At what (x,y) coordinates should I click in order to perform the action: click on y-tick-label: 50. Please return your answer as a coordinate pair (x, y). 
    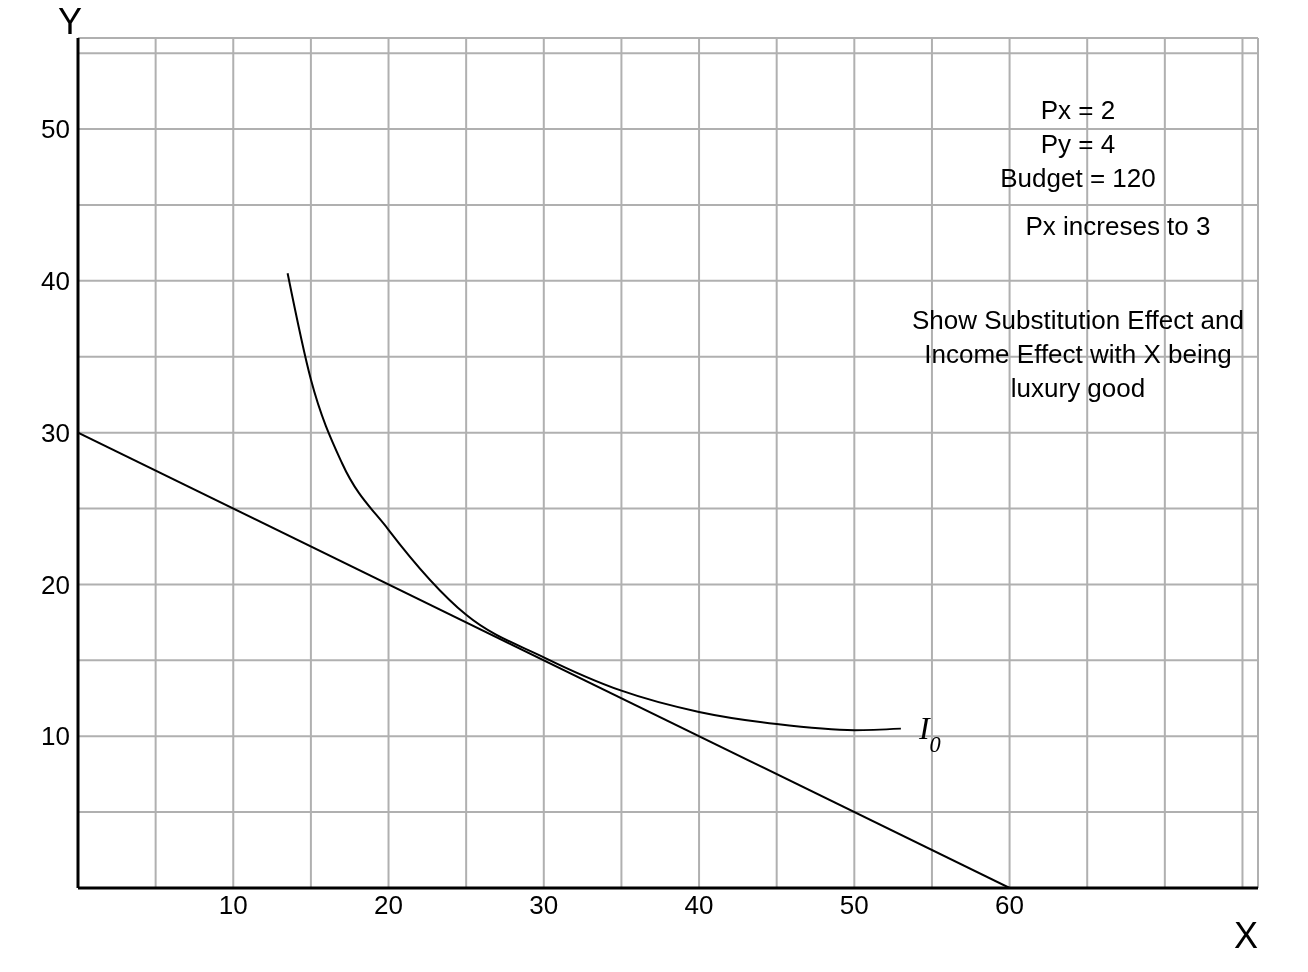
    Looking at the image, I should click on (55, 129).